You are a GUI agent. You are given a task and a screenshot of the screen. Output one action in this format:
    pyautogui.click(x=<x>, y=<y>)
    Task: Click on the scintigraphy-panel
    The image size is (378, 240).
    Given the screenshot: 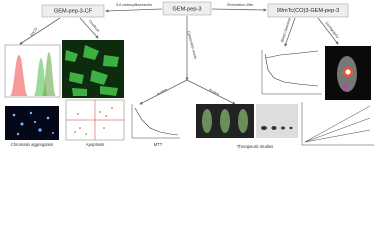 What is the action you would take?
    pyautogui.click(x=348, y=73)
    